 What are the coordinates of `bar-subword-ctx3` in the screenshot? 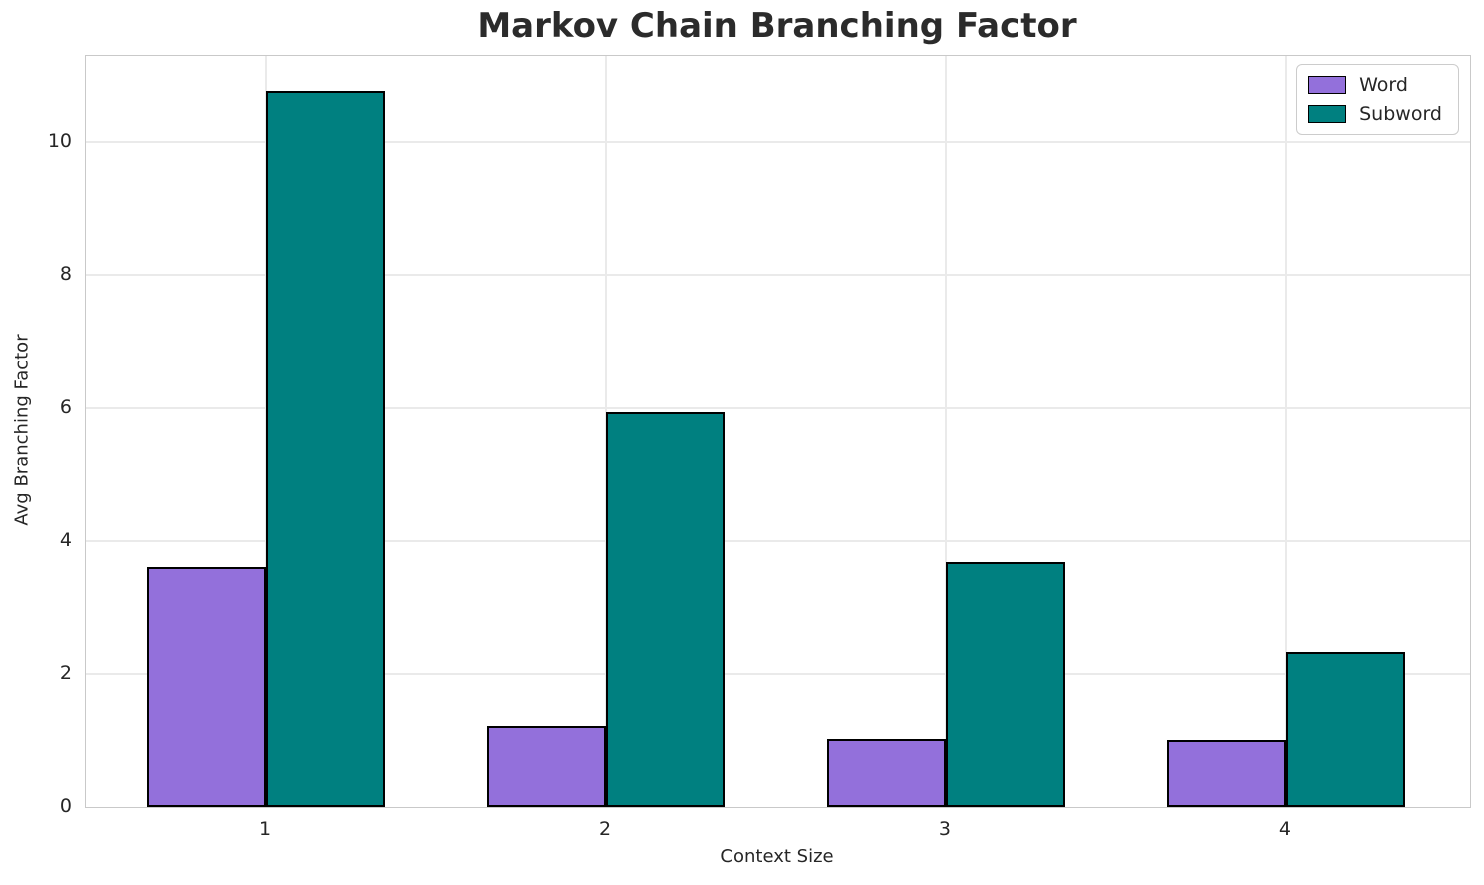 It's located at (1005, 684).